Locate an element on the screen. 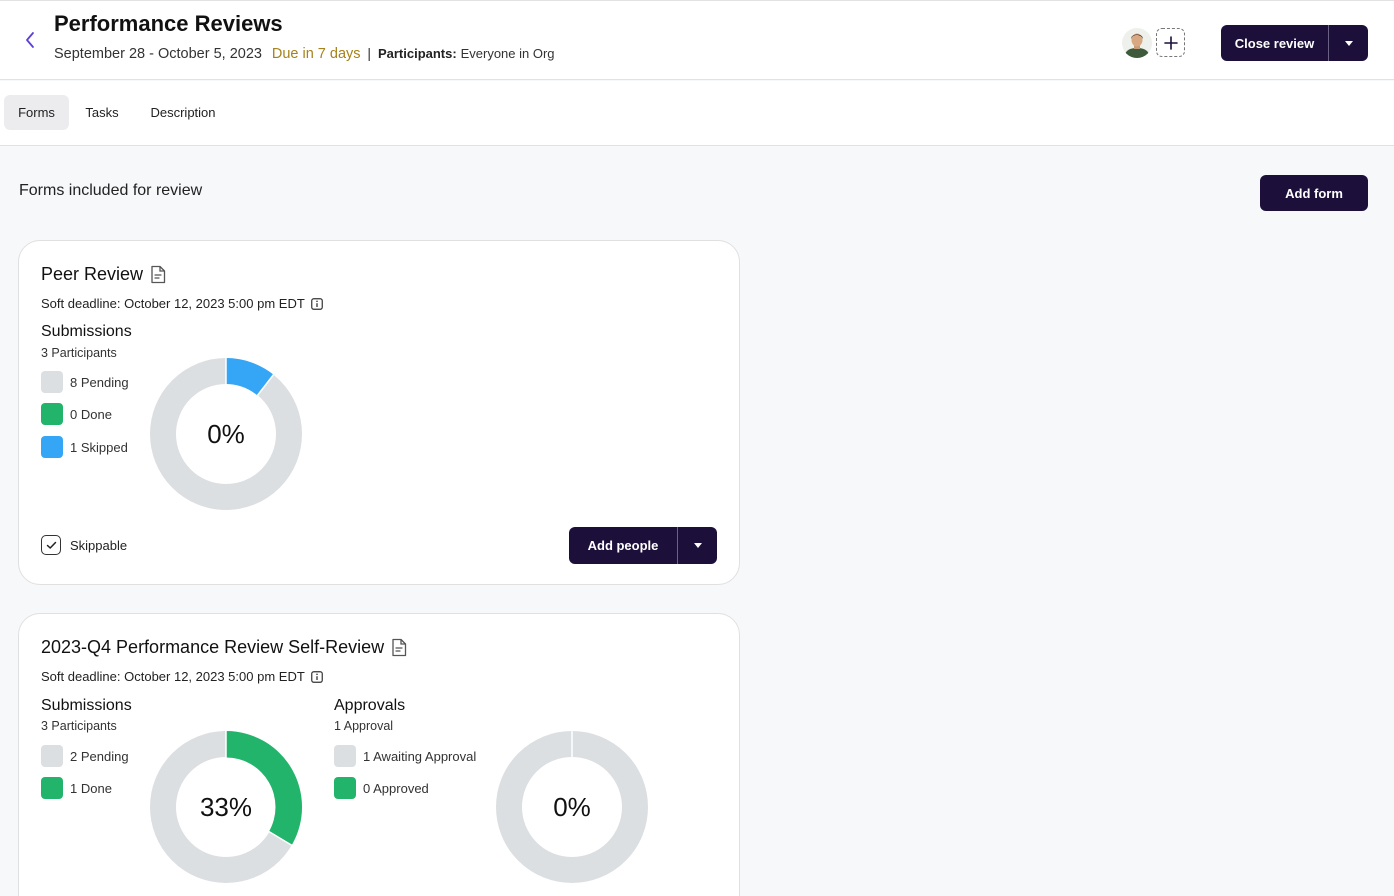  close-review-dropdown is located at coordinates (1348, 43).